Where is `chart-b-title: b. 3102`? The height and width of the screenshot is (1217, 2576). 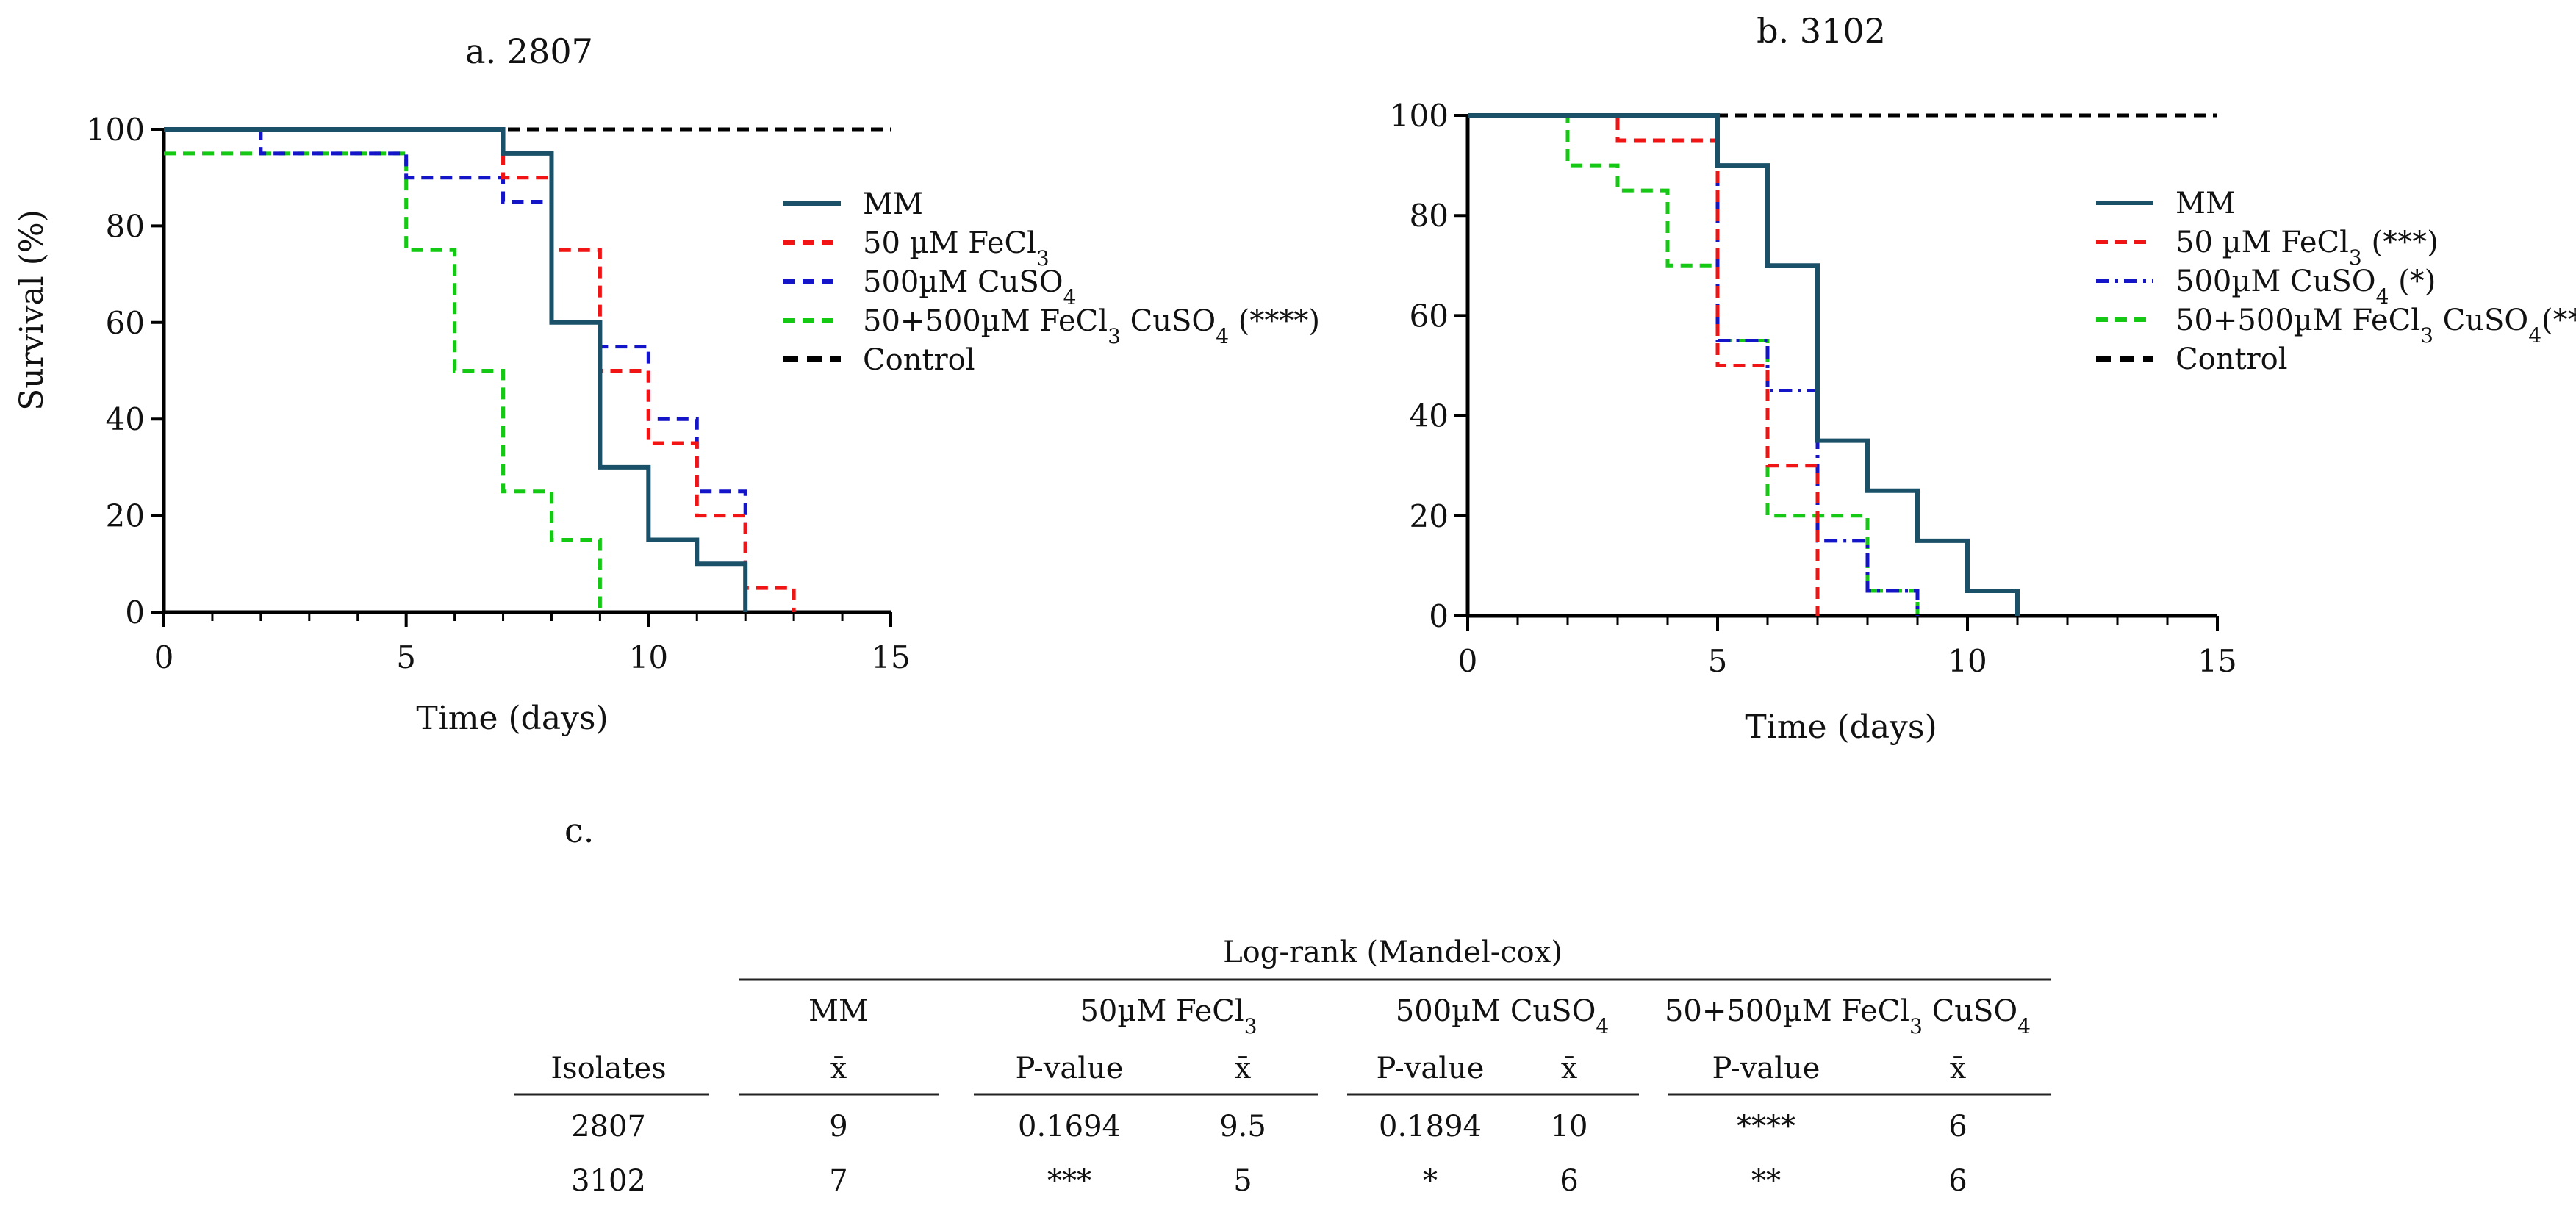
chart-b-title: b. 3102 is located at coordinates (1821, 31).